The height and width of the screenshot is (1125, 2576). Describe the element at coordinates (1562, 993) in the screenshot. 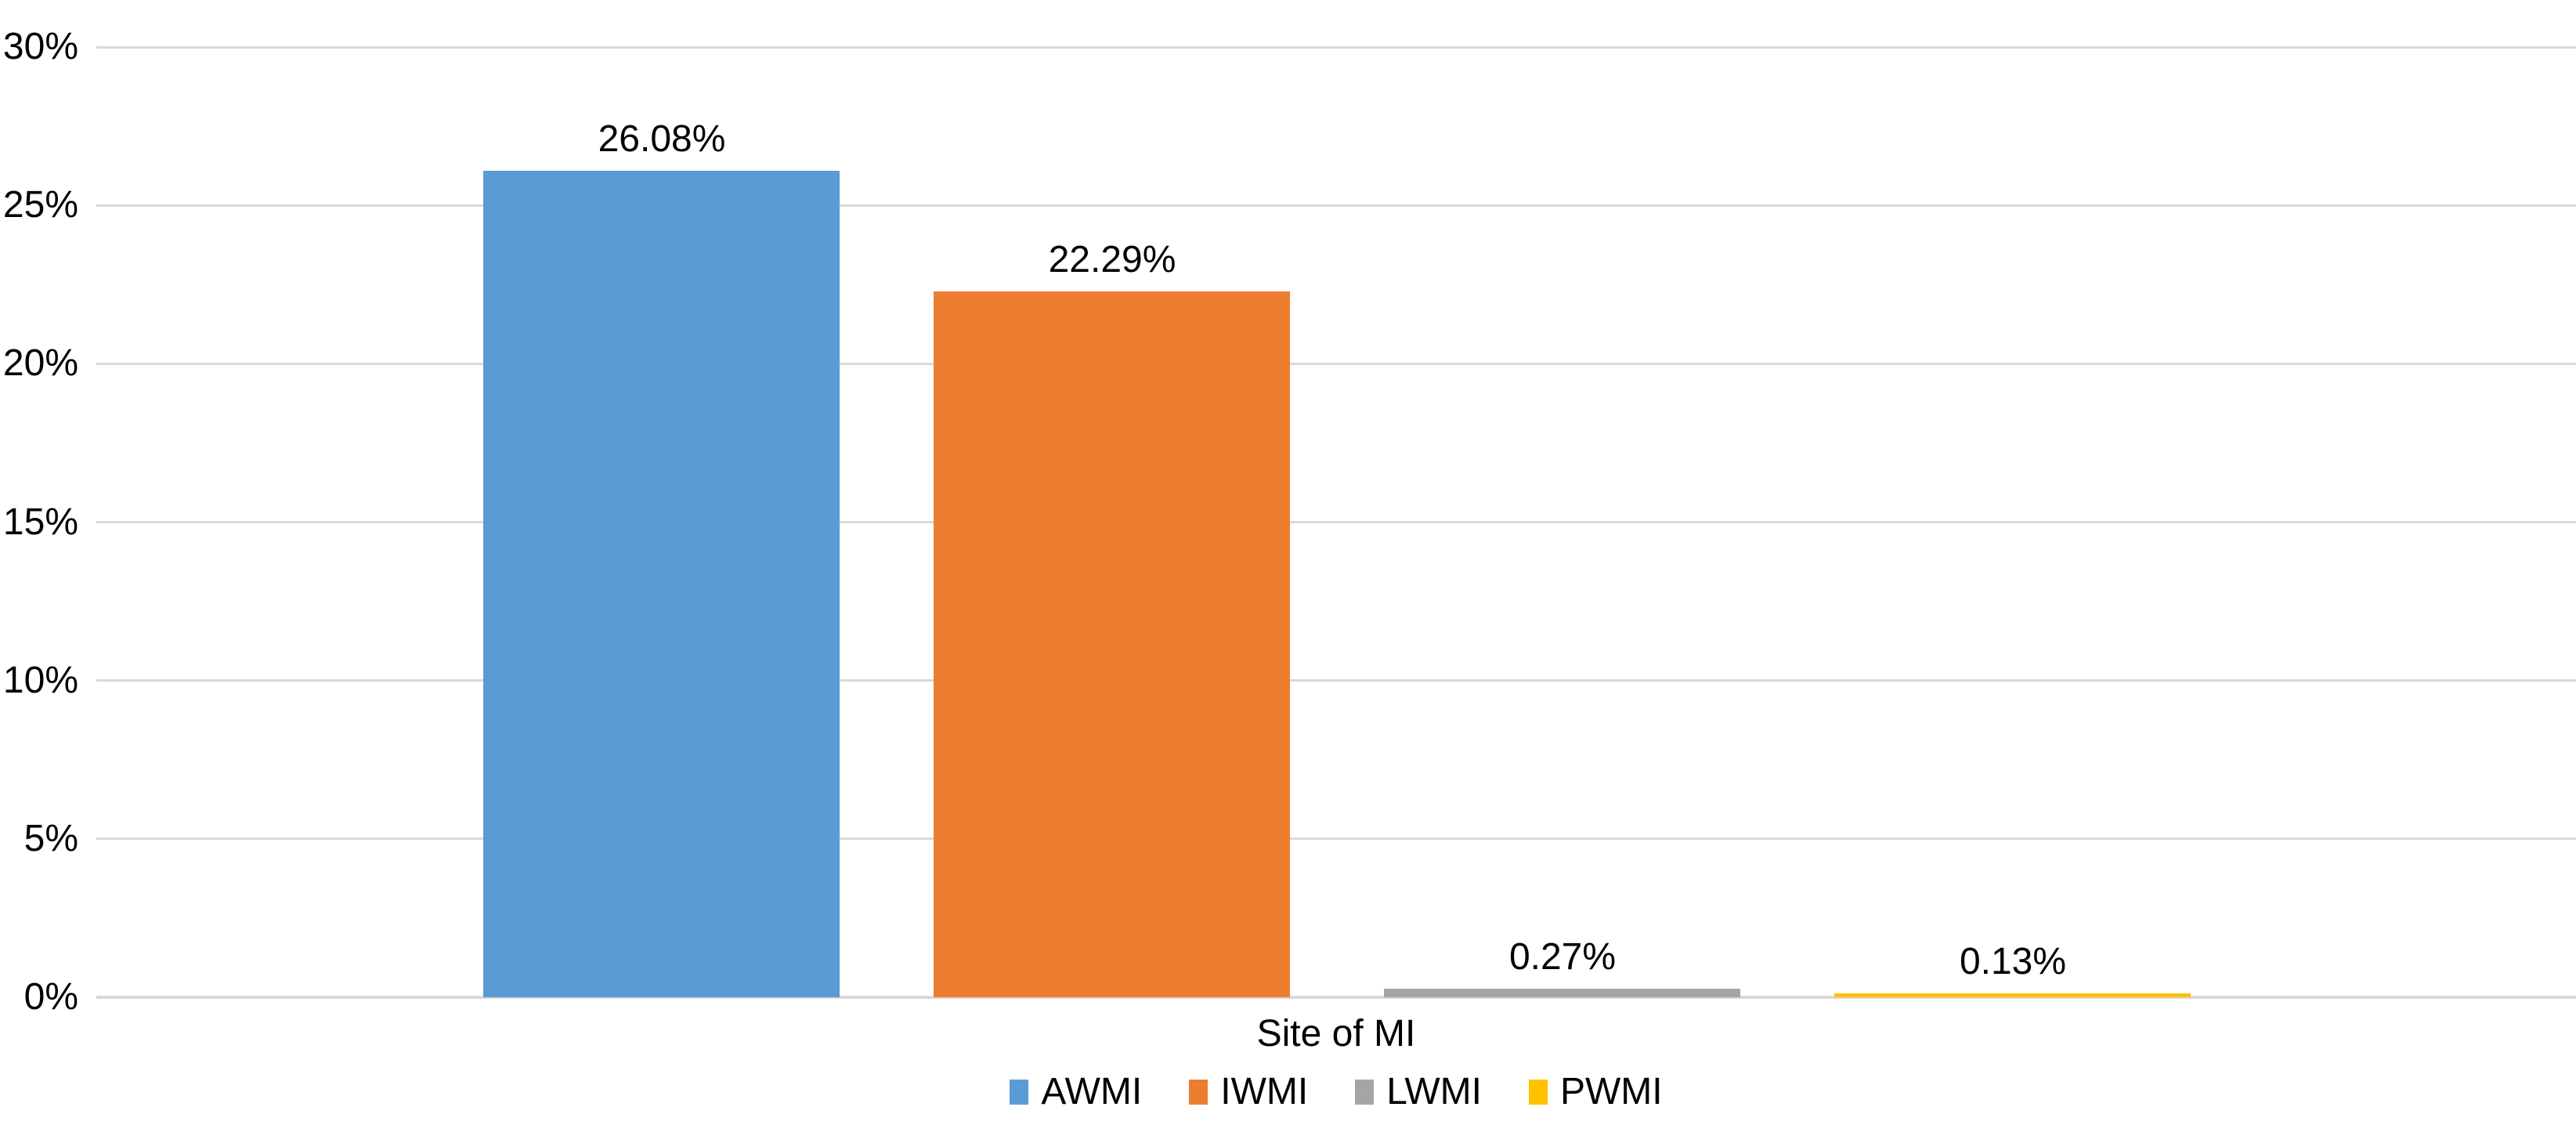

I see `bar-lwmi` at that location.